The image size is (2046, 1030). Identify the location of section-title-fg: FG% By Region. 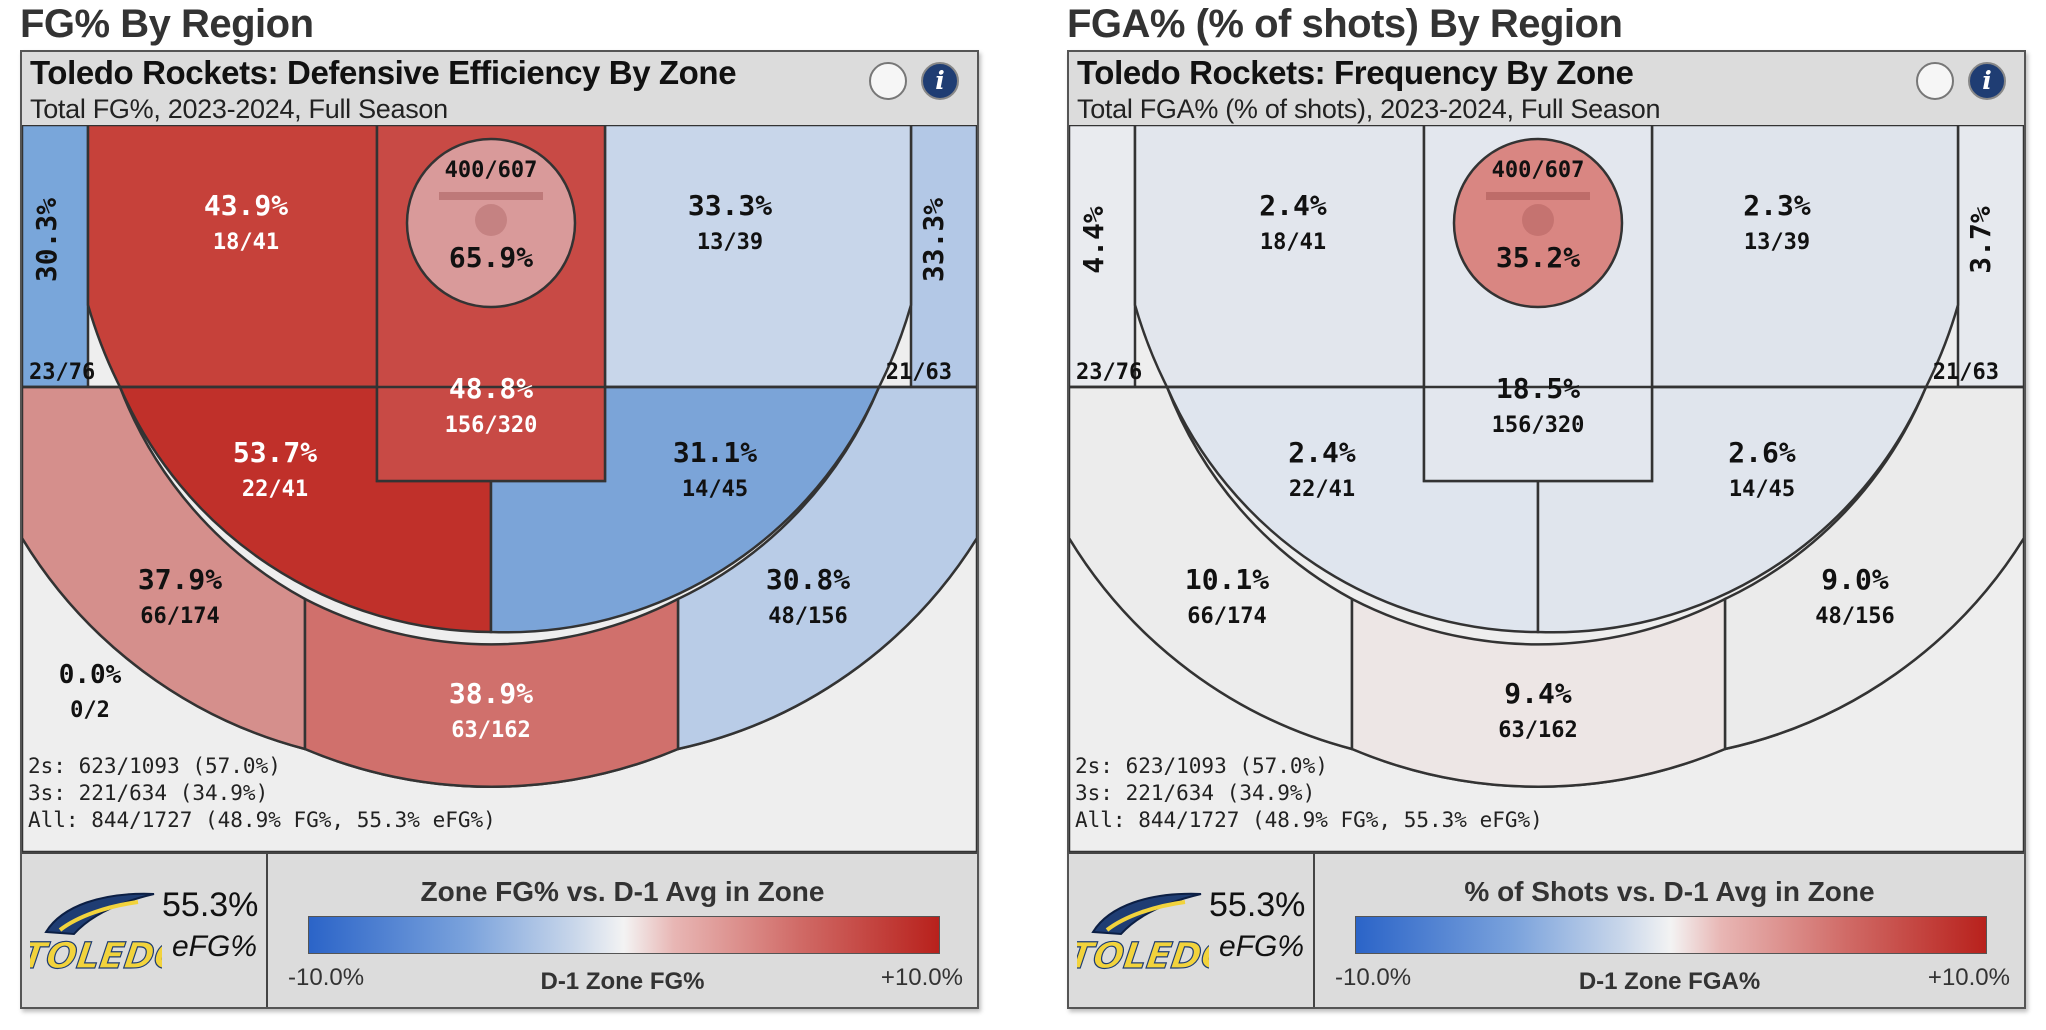
(167, 24).